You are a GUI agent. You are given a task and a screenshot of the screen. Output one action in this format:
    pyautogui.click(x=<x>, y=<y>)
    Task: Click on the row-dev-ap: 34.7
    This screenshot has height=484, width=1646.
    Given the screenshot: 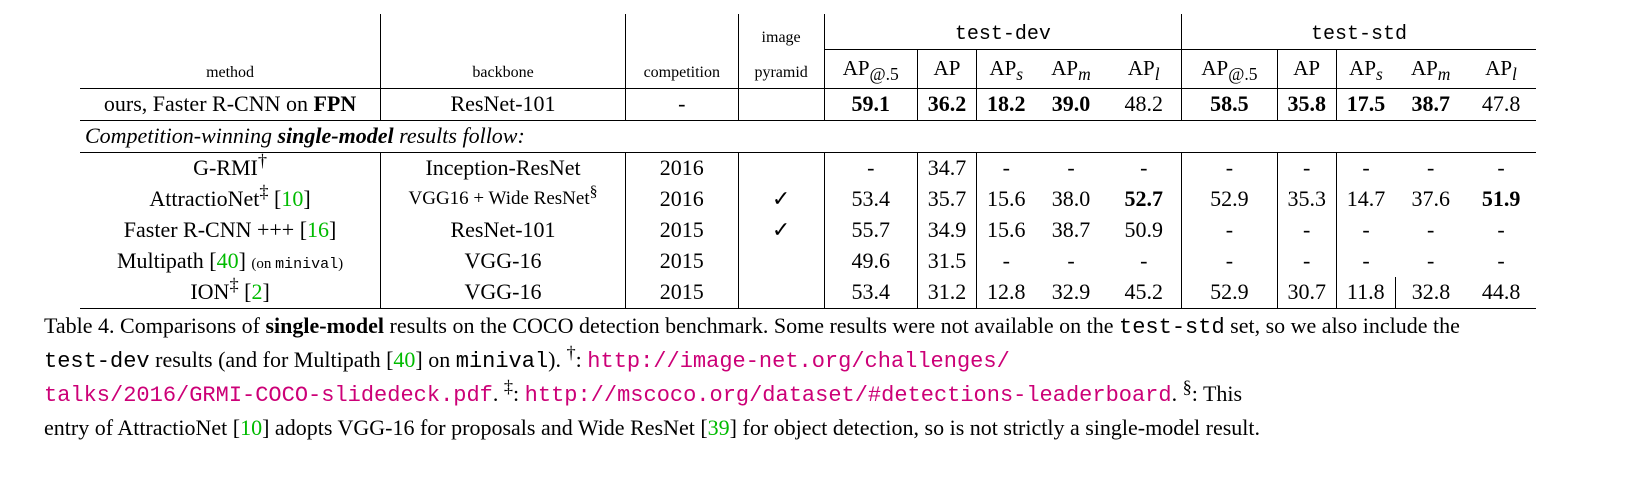 What is the action you would take?
    pyautogui.click(x=947, y=168)
    